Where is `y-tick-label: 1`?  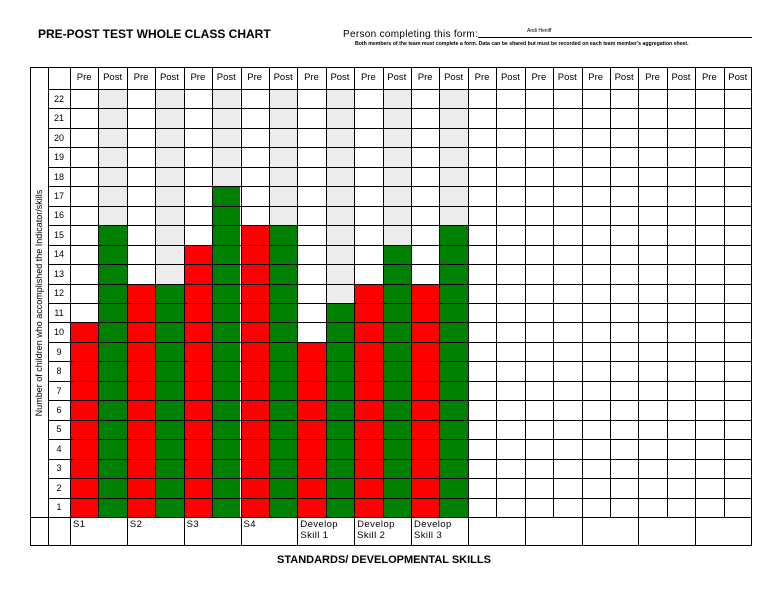
y-tick-label: 1 is located at coordinates (59, 507).